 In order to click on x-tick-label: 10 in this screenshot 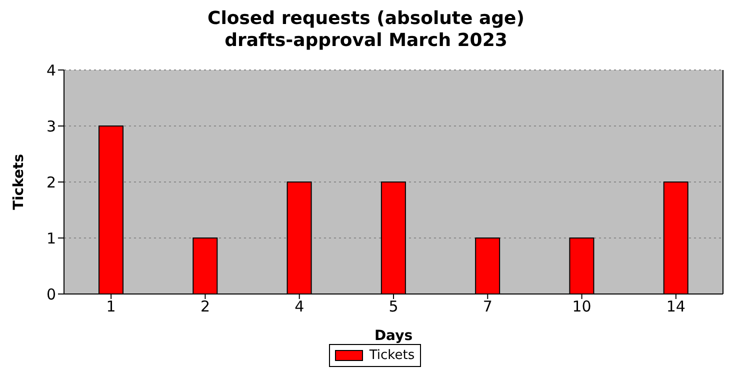, I will do `click(582, 307)`.